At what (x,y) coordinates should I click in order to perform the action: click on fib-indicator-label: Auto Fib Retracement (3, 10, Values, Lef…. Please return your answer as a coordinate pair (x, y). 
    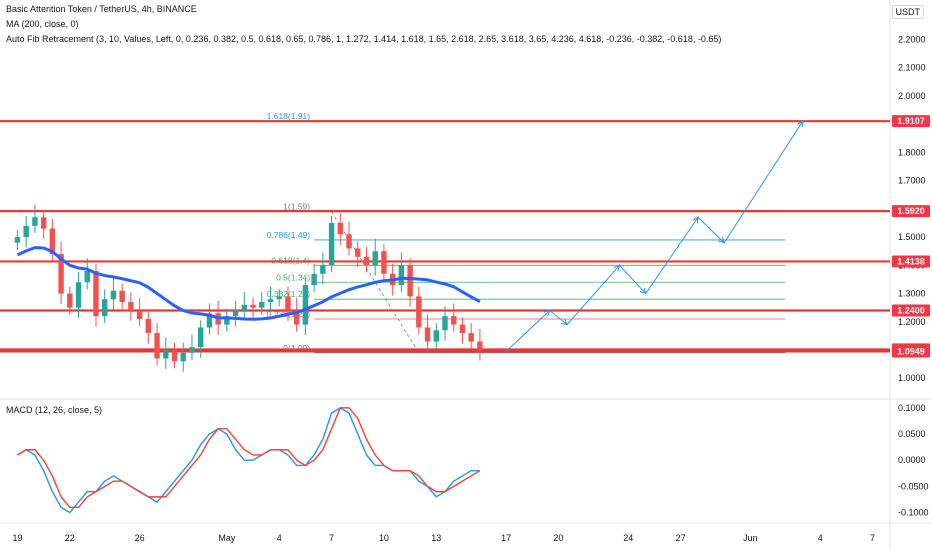
    Looking at the image, I should click on (364, 39).